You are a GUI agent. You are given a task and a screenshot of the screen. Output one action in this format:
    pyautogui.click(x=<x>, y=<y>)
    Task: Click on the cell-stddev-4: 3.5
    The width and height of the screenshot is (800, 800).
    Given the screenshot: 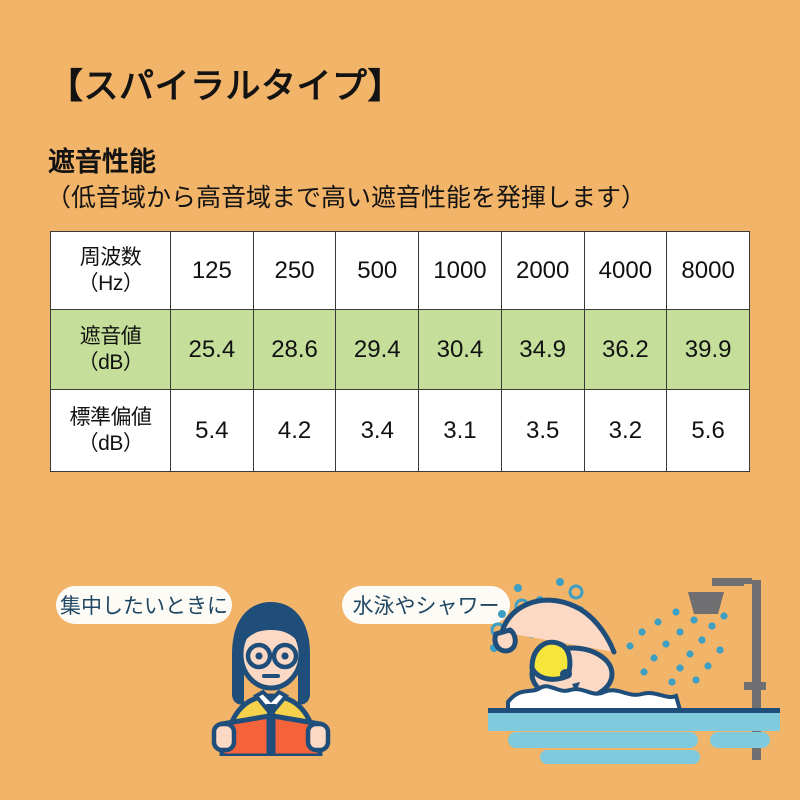 What is the action you would take?
    pyautogui.click(x=542, y=430)
    